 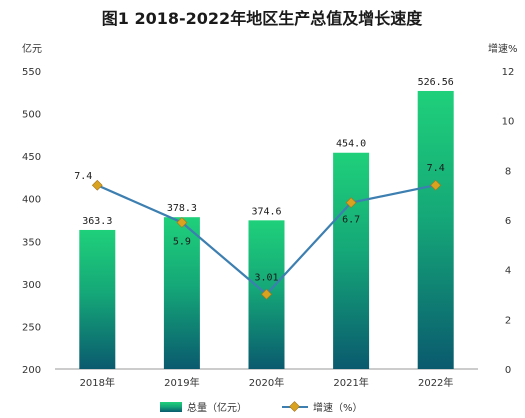 What do you see at coordinates (508, 370) in the screenshot?
I see `right-tick-label: 0` at bounding box center [508, 370].